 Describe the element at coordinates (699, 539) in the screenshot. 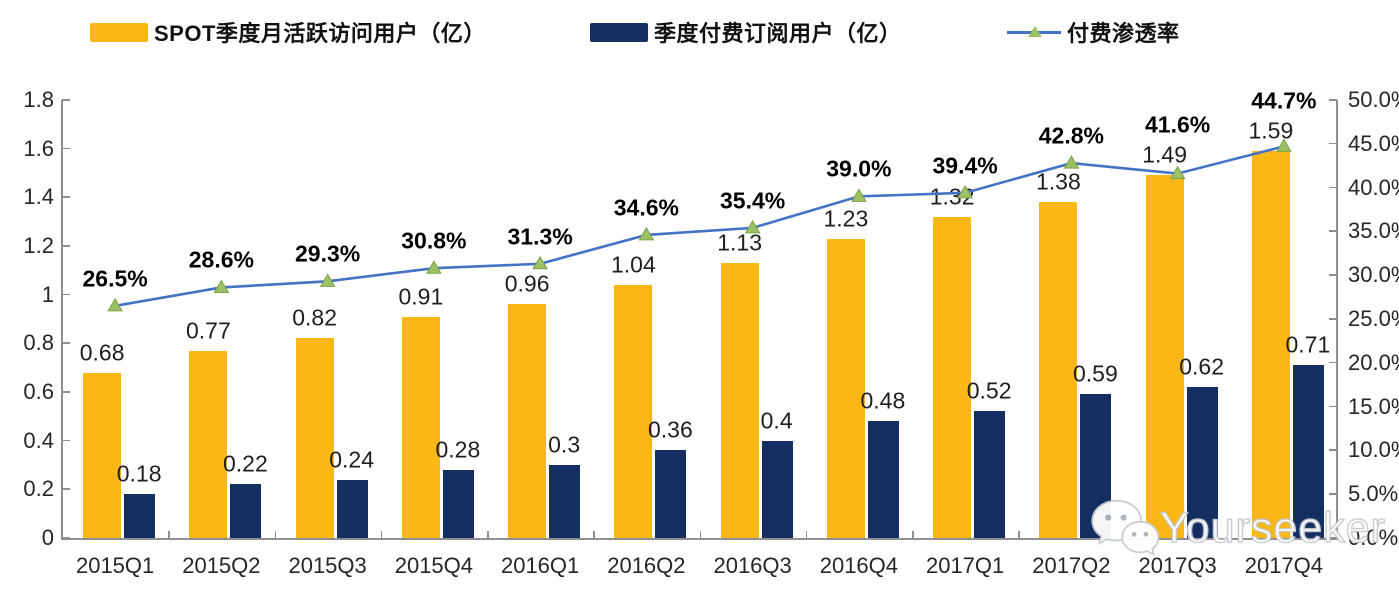

I see `x-axis-line` at that location.